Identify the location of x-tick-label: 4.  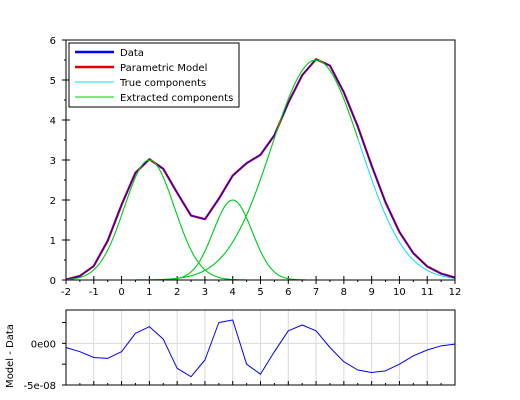
(233, 292).